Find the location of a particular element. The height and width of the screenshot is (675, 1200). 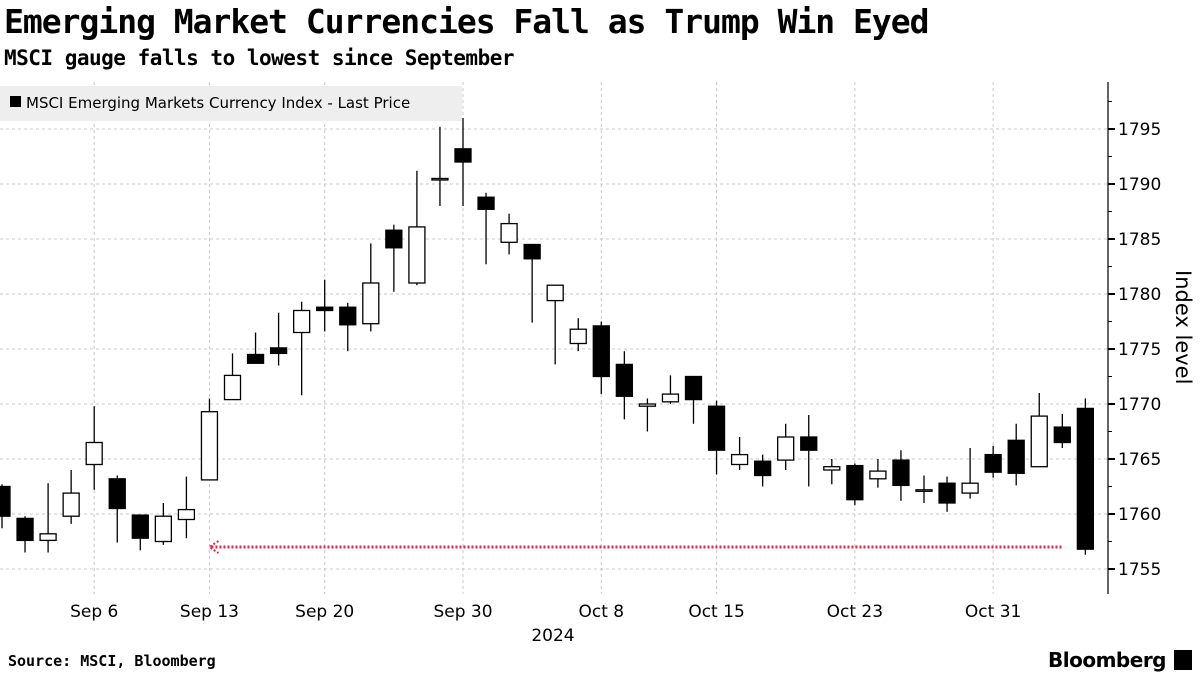

x-tick-label: Sep 30 is located at coordinates (462, 612).